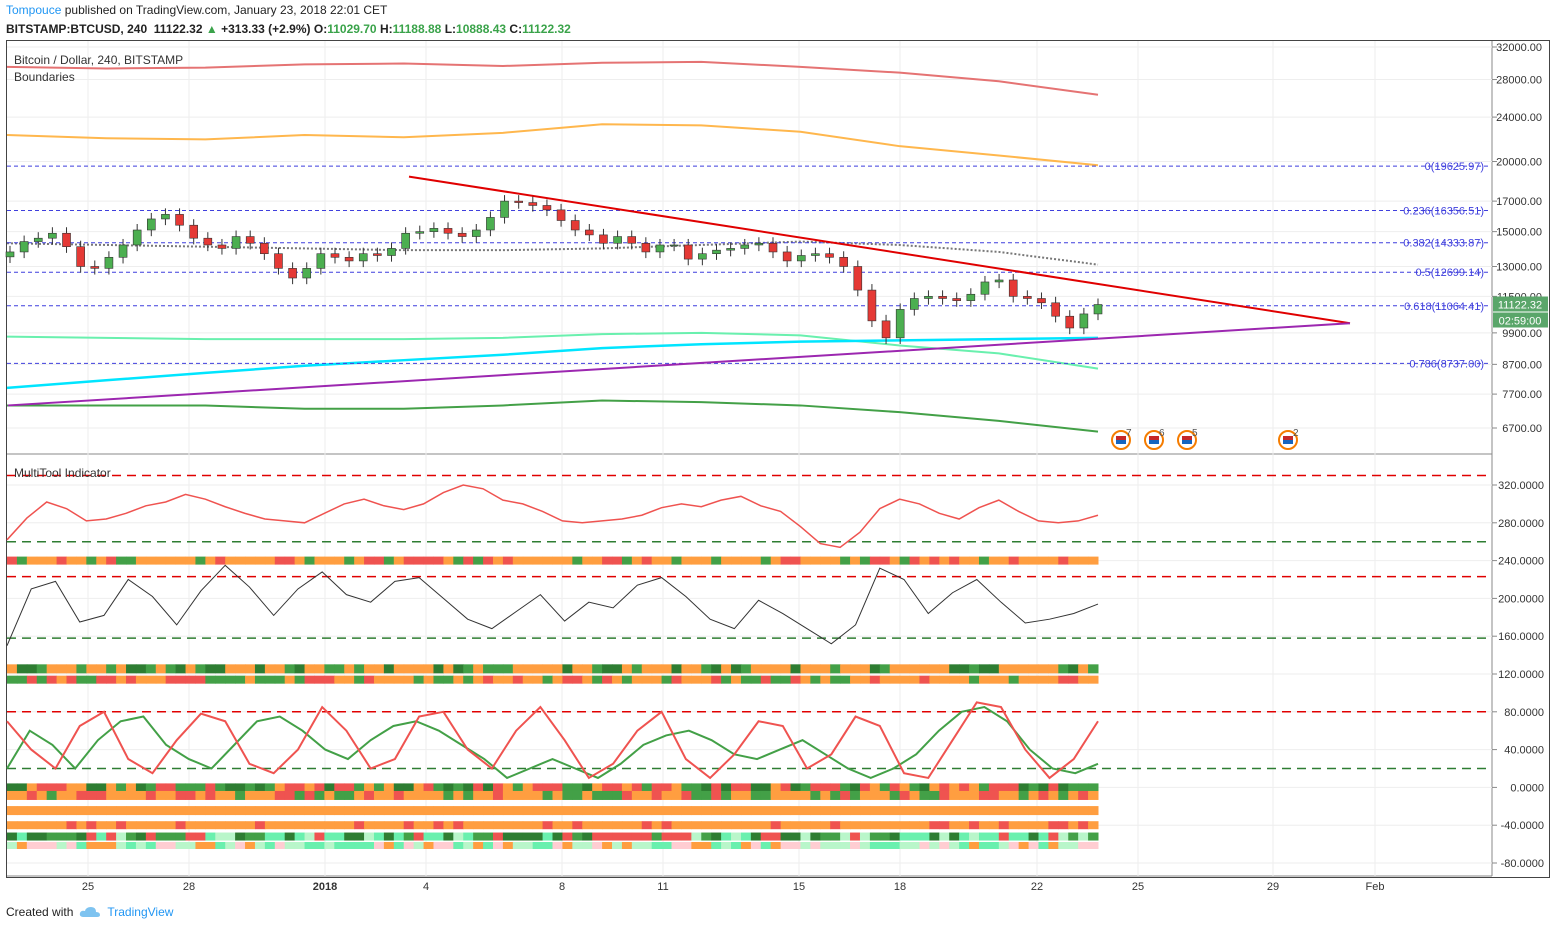 This screenshot has width=1556, height=931. What do you see at coordinates (552, 516) in the screenshot?
I see `indicator-red-oscillator-line` at bounding box center [552, 516].